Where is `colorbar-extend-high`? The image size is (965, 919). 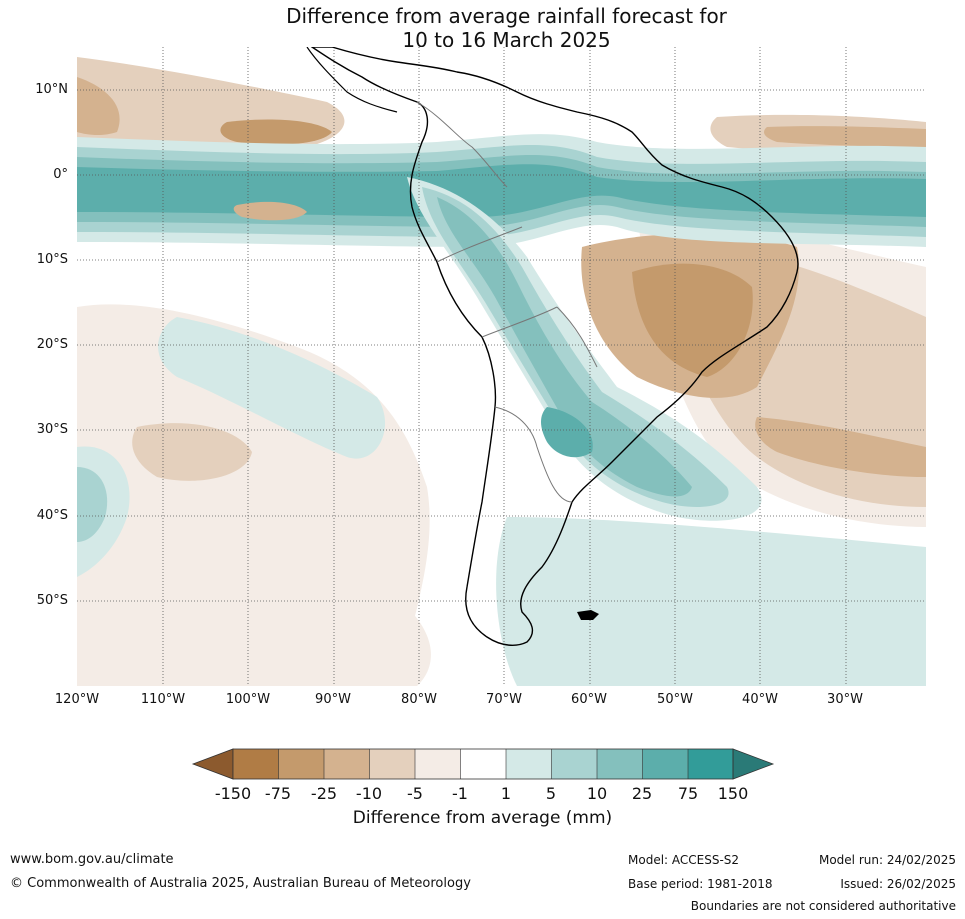
colorbar-extend-high is located at coordinates (753, 764).